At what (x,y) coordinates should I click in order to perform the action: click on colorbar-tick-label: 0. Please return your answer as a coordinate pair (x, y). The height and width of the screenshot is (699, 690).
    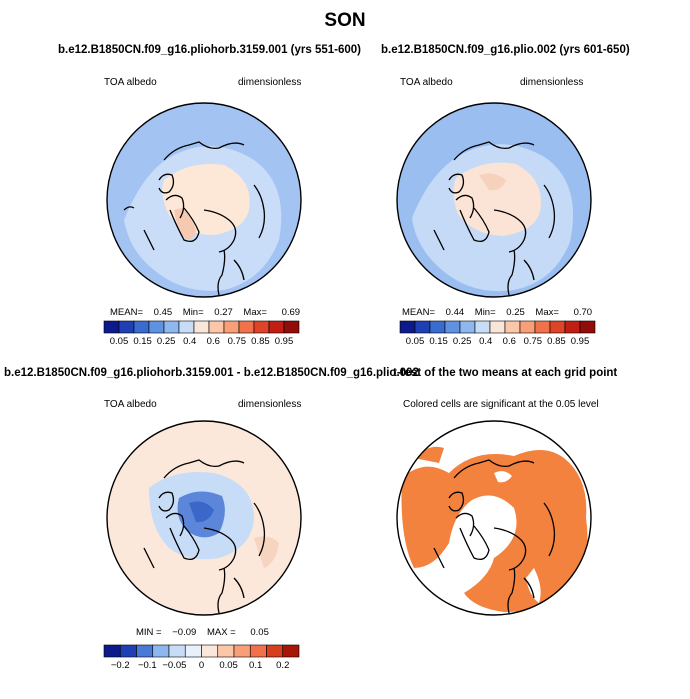
    Looking at the image, I should click on (201, 665).